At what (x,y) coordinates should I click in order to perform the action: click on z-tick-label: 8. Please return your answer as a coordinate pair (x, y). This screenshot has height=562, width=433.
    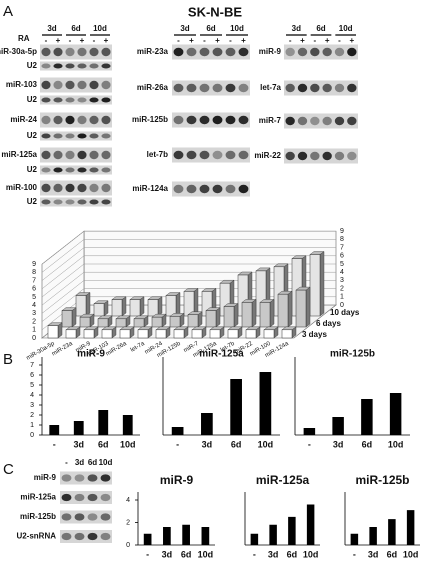
    Looking at the image, I should click on (34, 272).